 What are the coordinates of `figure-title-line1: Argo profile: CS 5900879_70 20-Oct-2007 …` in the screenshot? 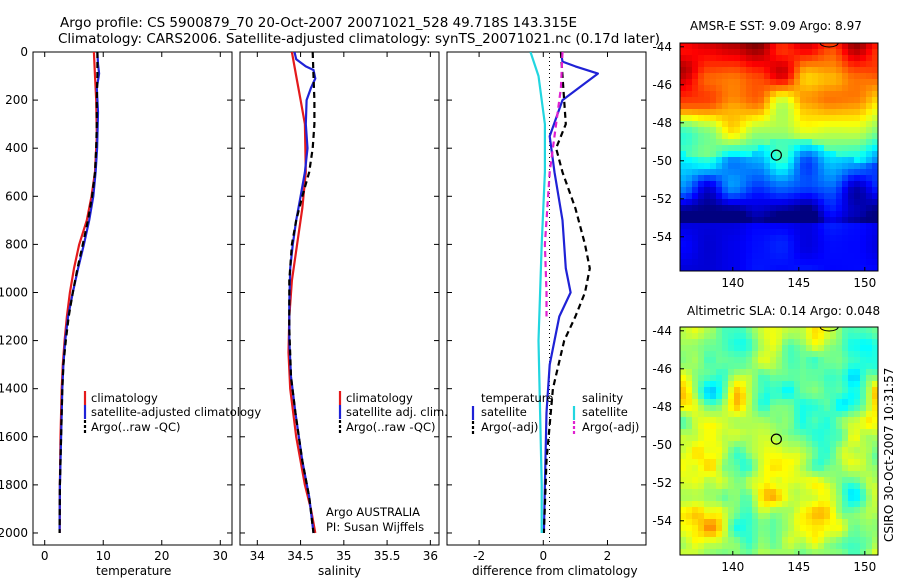 It's located at (318, 23).